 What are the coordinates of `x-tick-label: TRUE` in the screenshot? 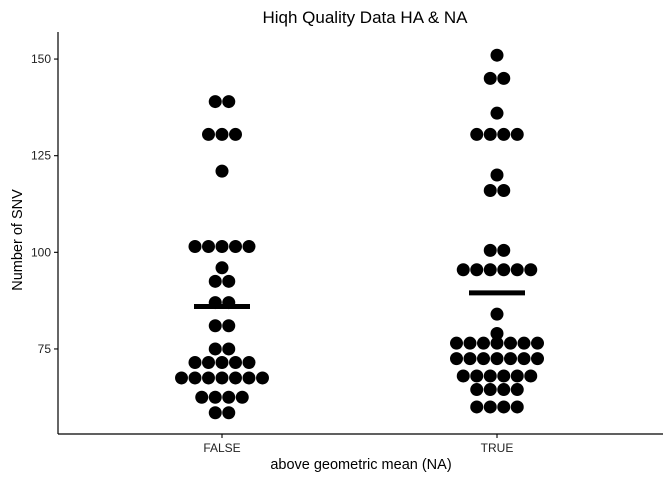 It's located at (497, 448).